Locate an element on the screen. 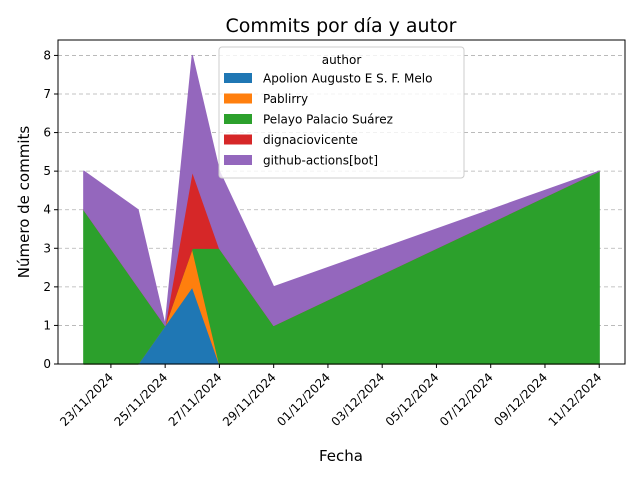 The image size is (640, 480). legend-label: Pablirry is located at coordinates (285, 99).